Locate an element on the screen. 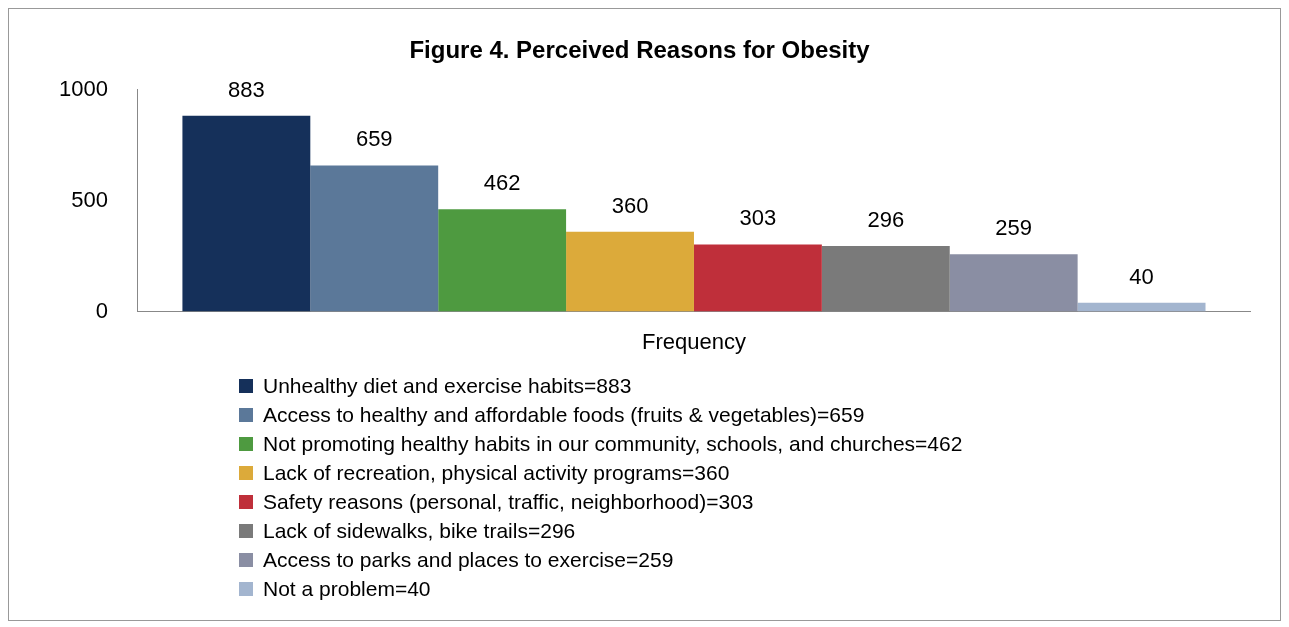  data-label: 296 is located at coordinates (886, 220).